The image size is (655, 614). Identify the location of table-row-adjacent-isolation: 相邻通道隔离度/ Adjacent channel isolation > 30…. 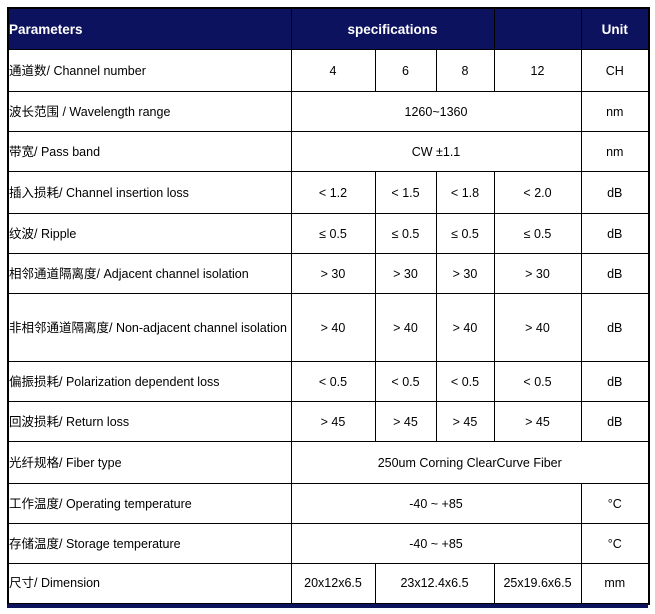
(328, 273).